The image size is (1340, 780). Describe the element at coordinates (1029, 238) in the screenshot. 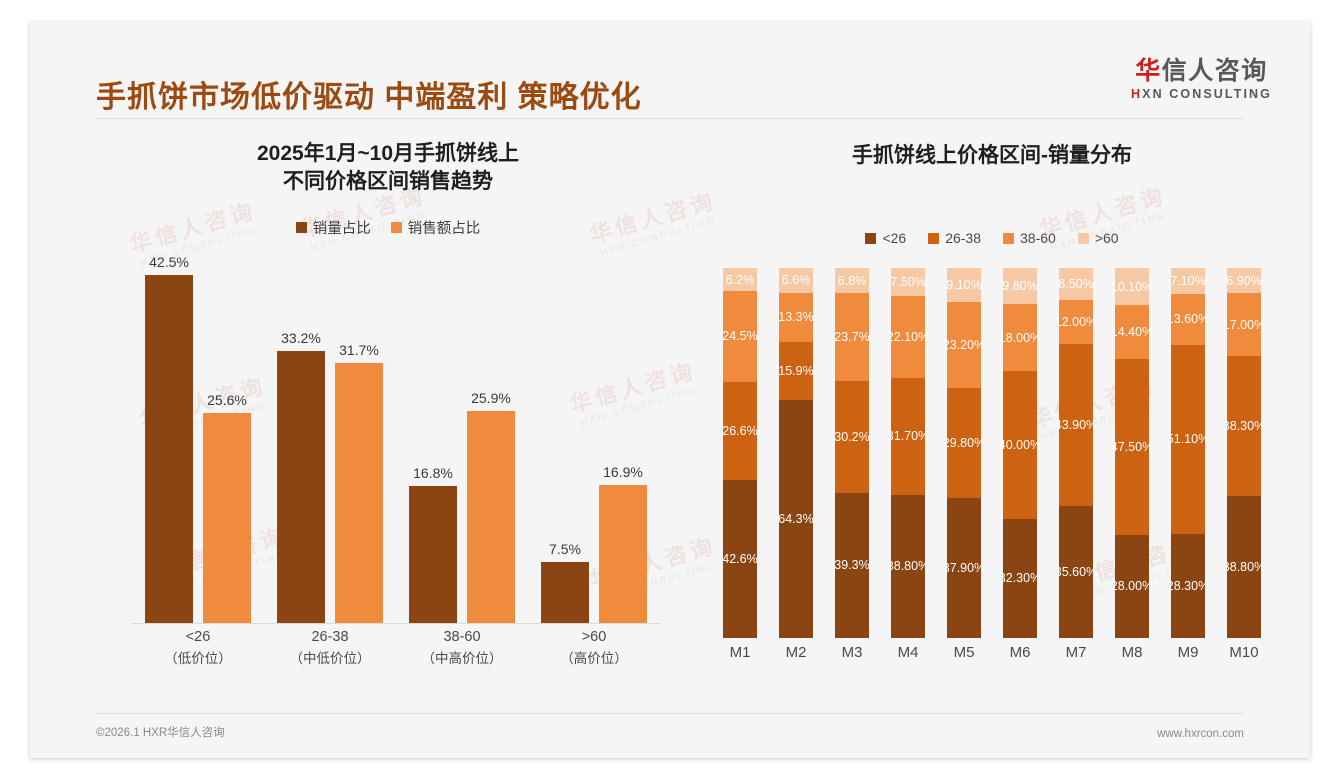

I see `stacked-bar-legend-item: 38-60` at that location.